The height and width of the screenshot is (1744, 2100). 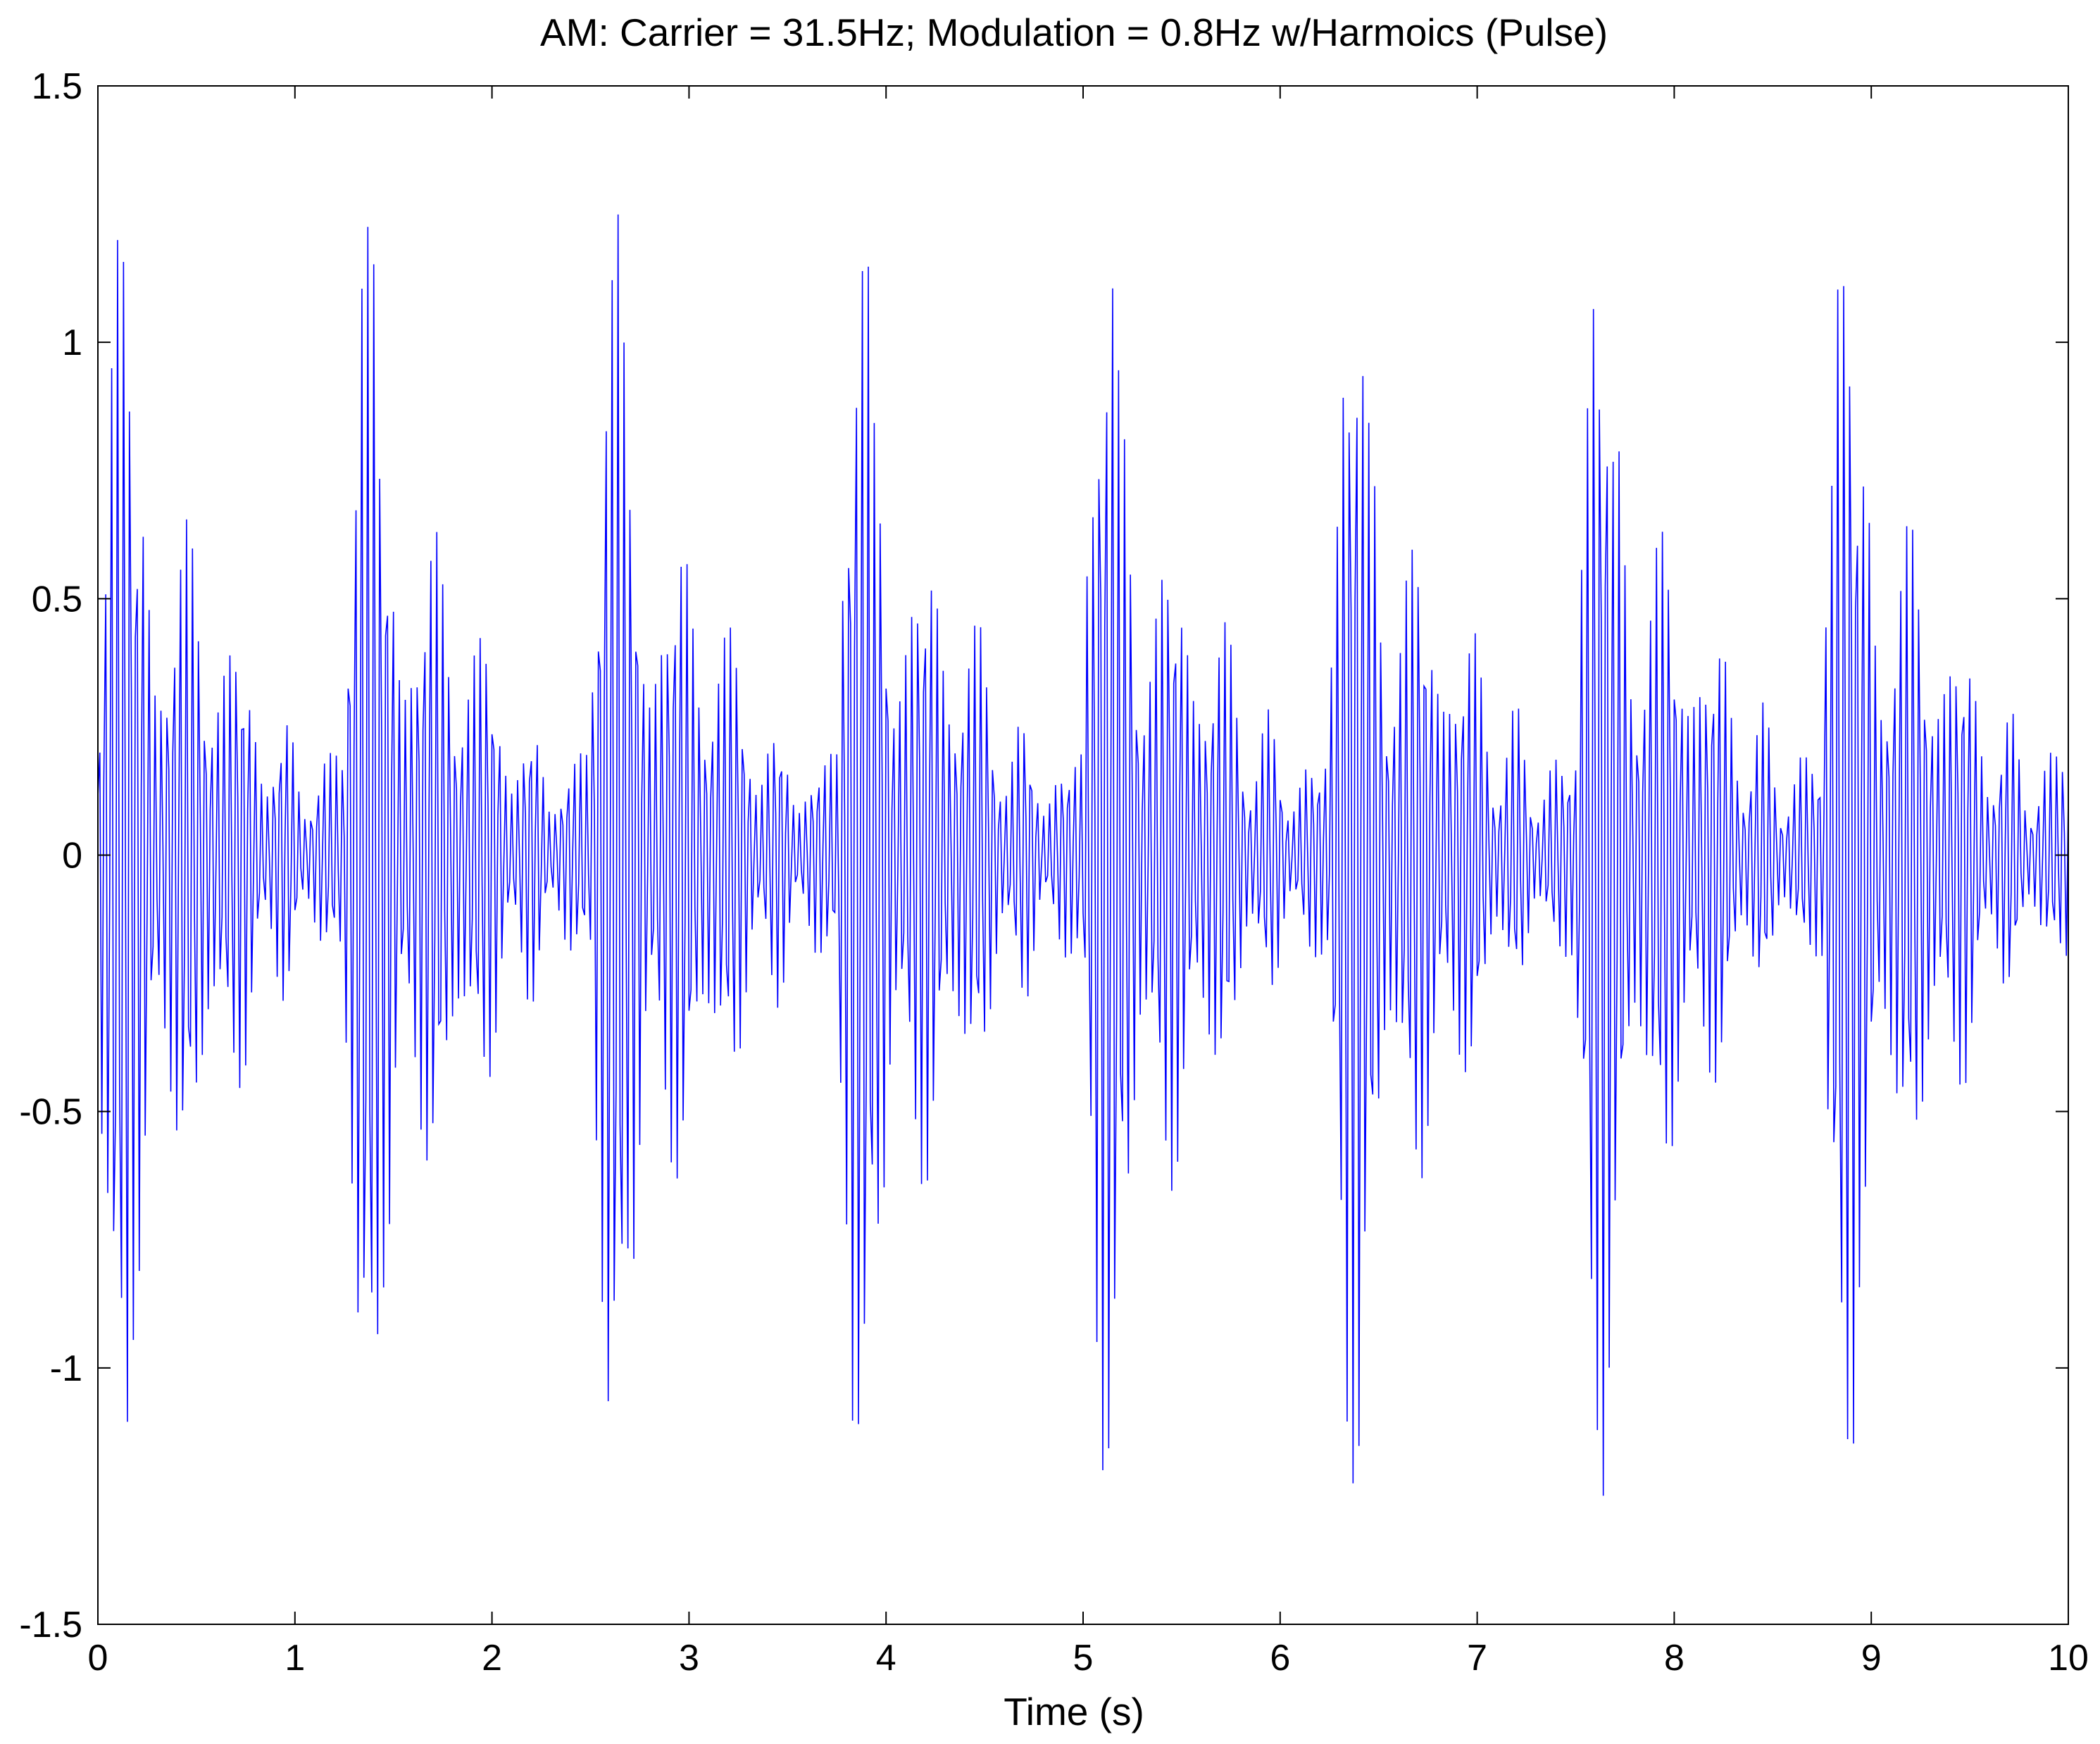 I want to click on x-tick-label: 6, so click(x=1280, y=1658).